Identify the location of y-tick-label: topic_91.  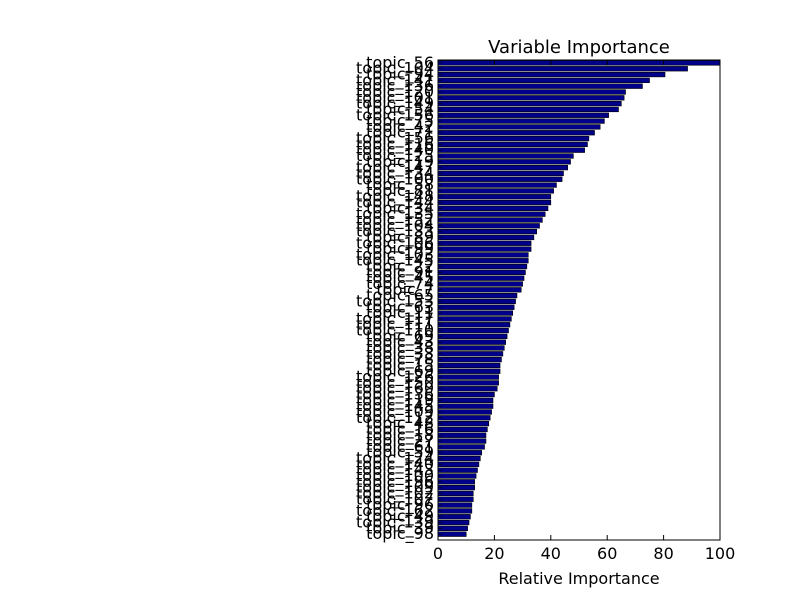
(400, 272).